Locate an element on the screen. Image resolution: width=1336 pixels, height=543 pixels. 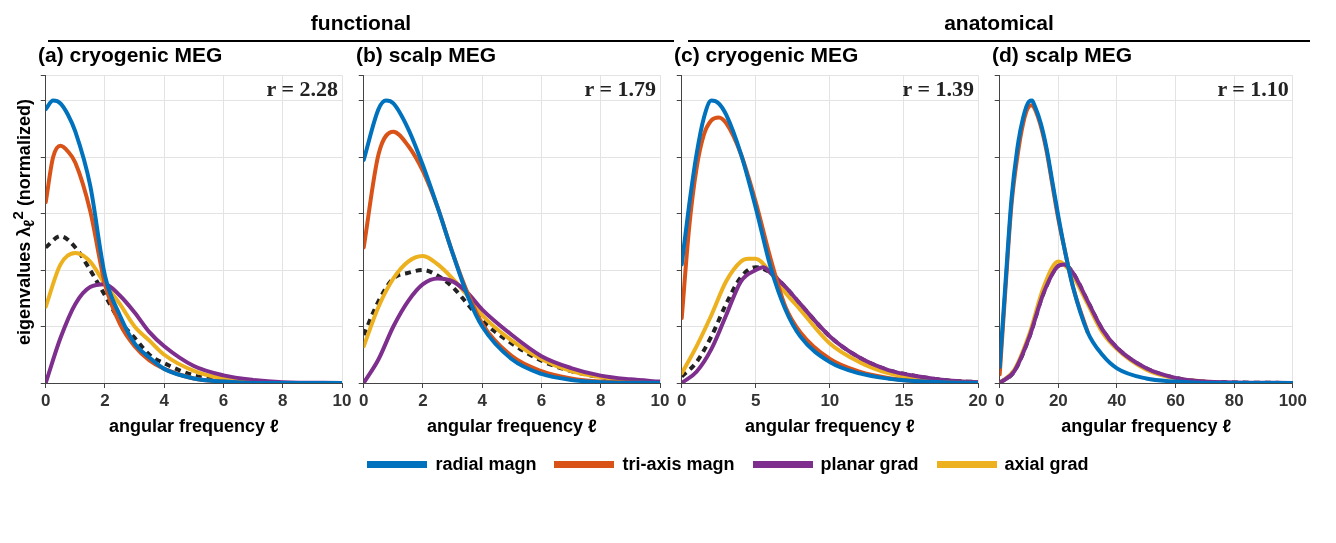
annotation: r = 1.10 is located at coordinates (1253, 88).